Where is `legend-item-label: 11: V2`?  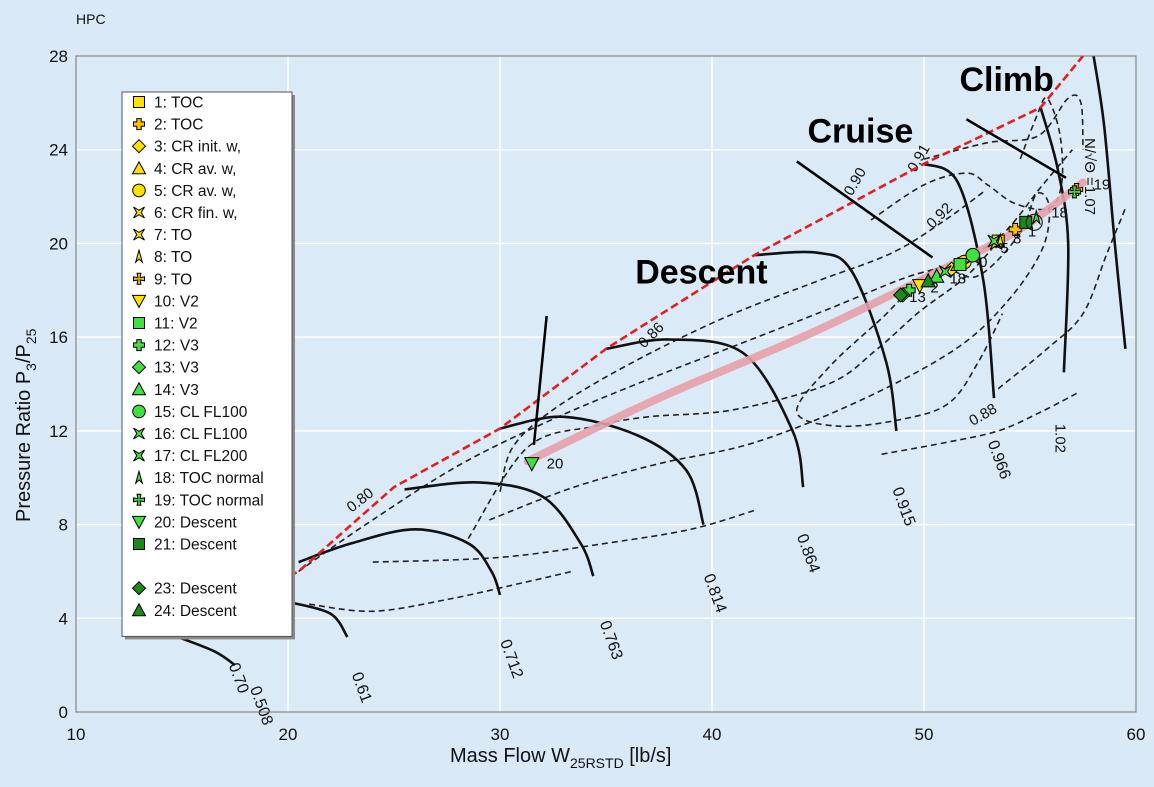 legend-item-label: 11: V2 is located at coordinates (176, 324).